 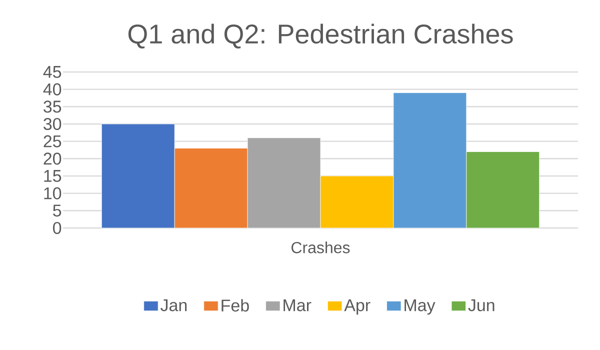 What do you see at coordinates (52, 89) in the screenshot?
I see `y-tick-label: 40` at bounding box center [52, 89].